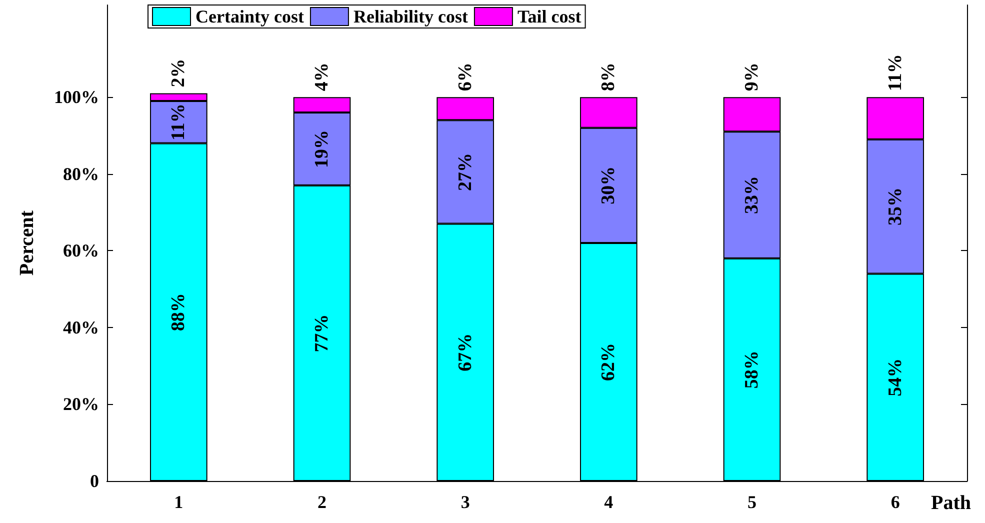 The height and width of the screenshot is (523, 985). What do you see at coordinates (179, 502) in the screenshot?
I see `x-tick-label: 1` at bounding box center [179, 502].